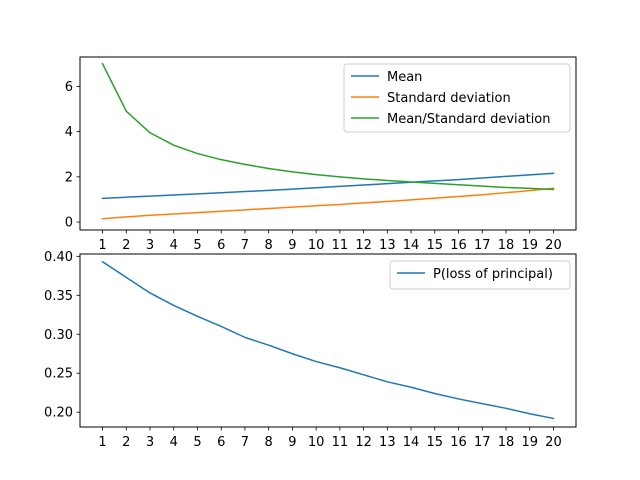 The height and width of the screenshot is (480, 640). I want to click on top-x-tick-label: 4, so click(174, 245).